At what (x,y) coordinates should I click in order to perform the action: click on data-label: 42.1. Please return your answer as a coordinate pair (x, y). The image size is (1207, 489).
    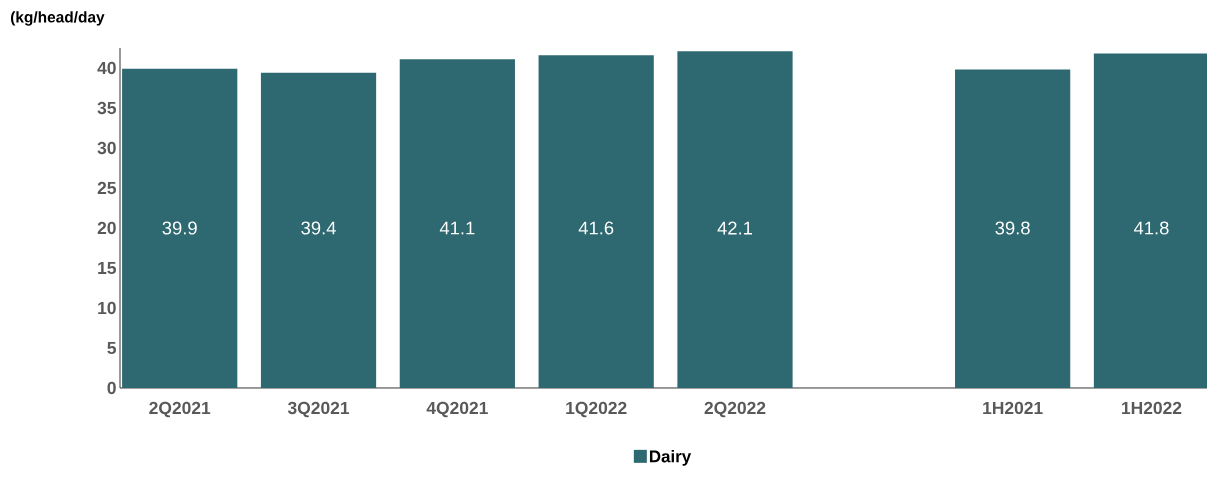
    Looking at the image, I should click on (735, 228).